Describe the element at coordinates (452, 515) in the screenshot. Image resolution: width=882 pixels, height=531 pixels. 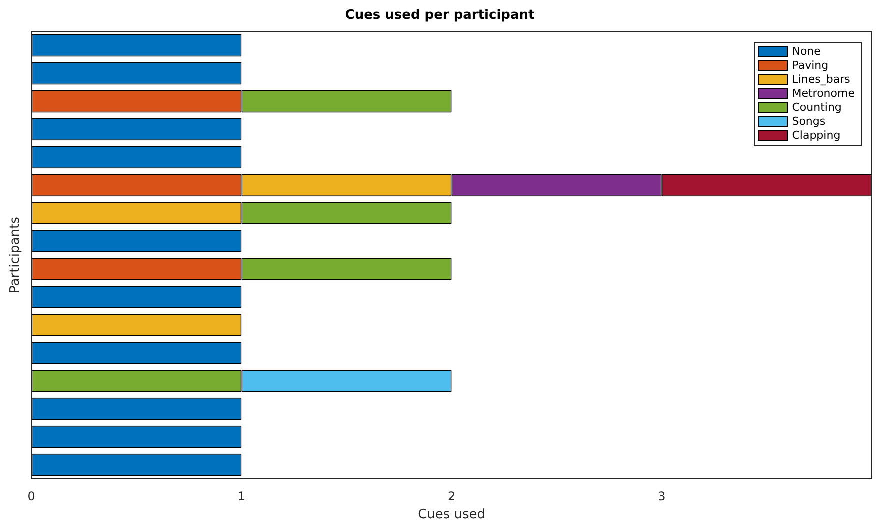
I see `x-axis-title: Cues used` at that location.